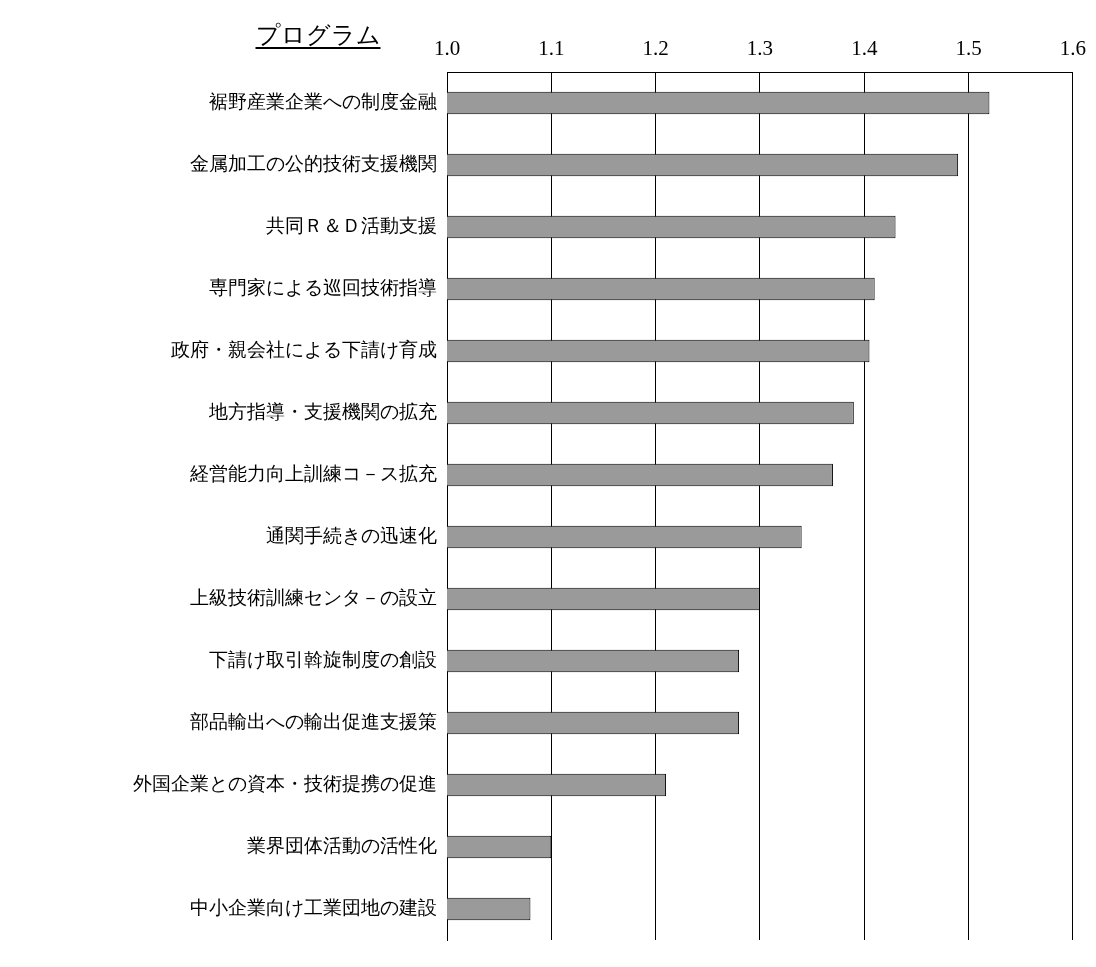 The image size is (1096, 967). What do you see at coordinates (323, 658) in the screenshot?
I see `y-tick-label: 下請け取引斡旋制度の創設` at bounding box center [323, 658].